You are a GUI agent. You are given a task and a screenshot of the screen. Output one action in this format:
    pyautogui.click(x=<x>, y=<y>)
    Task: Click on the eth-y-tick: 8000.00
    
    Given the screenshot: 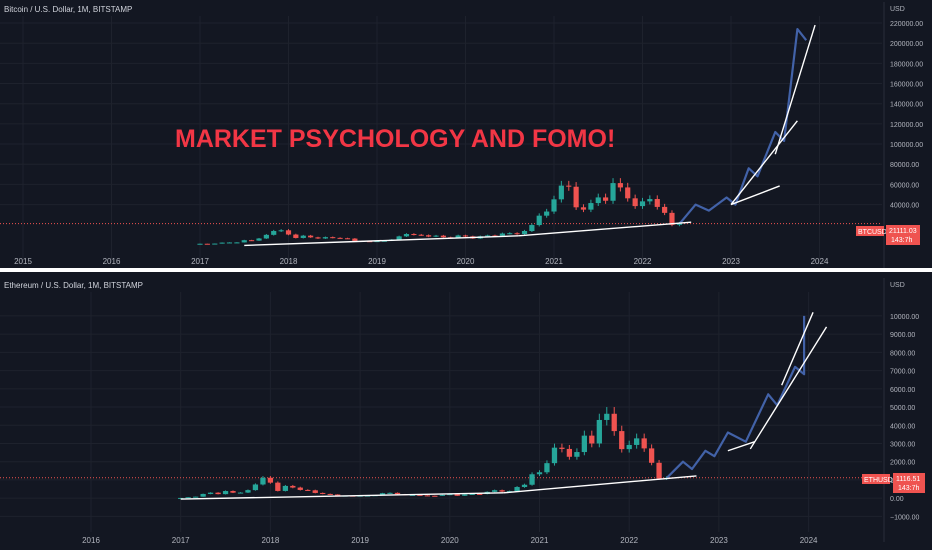 What is the action you would take?
    pyautogui.click(x=902, y=353)
    